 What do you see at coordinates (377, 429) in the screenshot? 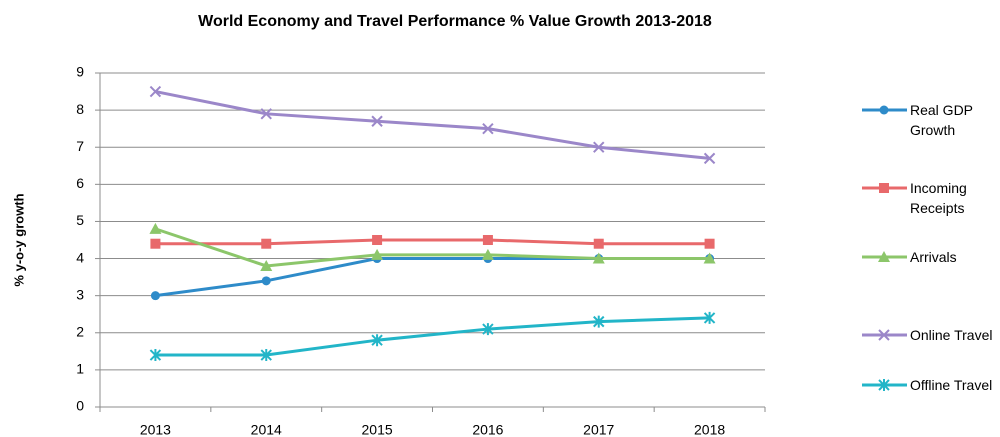
I see `x-tick-label: 2015` at bounding box center [377, 429].